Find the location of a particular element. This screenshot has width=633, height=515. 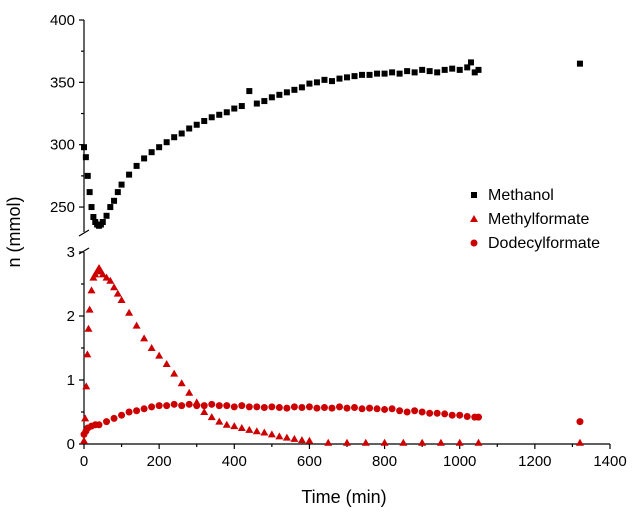

x-tick-label: 1000 is located at coordinates (459, 461).